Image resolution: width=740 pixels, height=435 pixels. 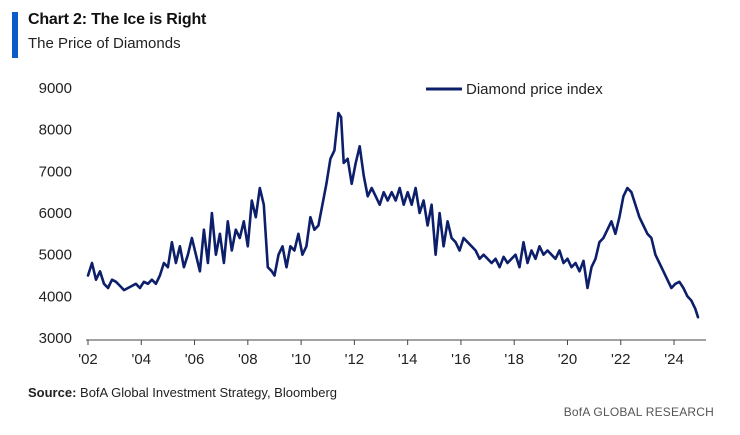 What do you see at coordinates (55, 171) in the screenshot?
I see `y-tick-label: 7000` at bounding box center [55, 171].